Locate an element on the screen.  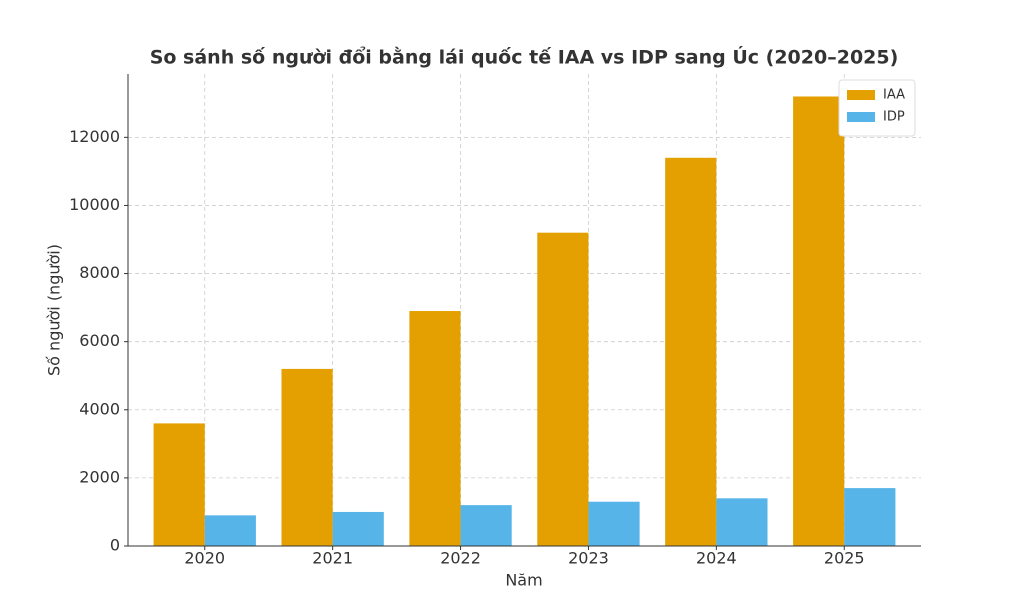
legend-label: IAA is located at coordinates (894, 95).